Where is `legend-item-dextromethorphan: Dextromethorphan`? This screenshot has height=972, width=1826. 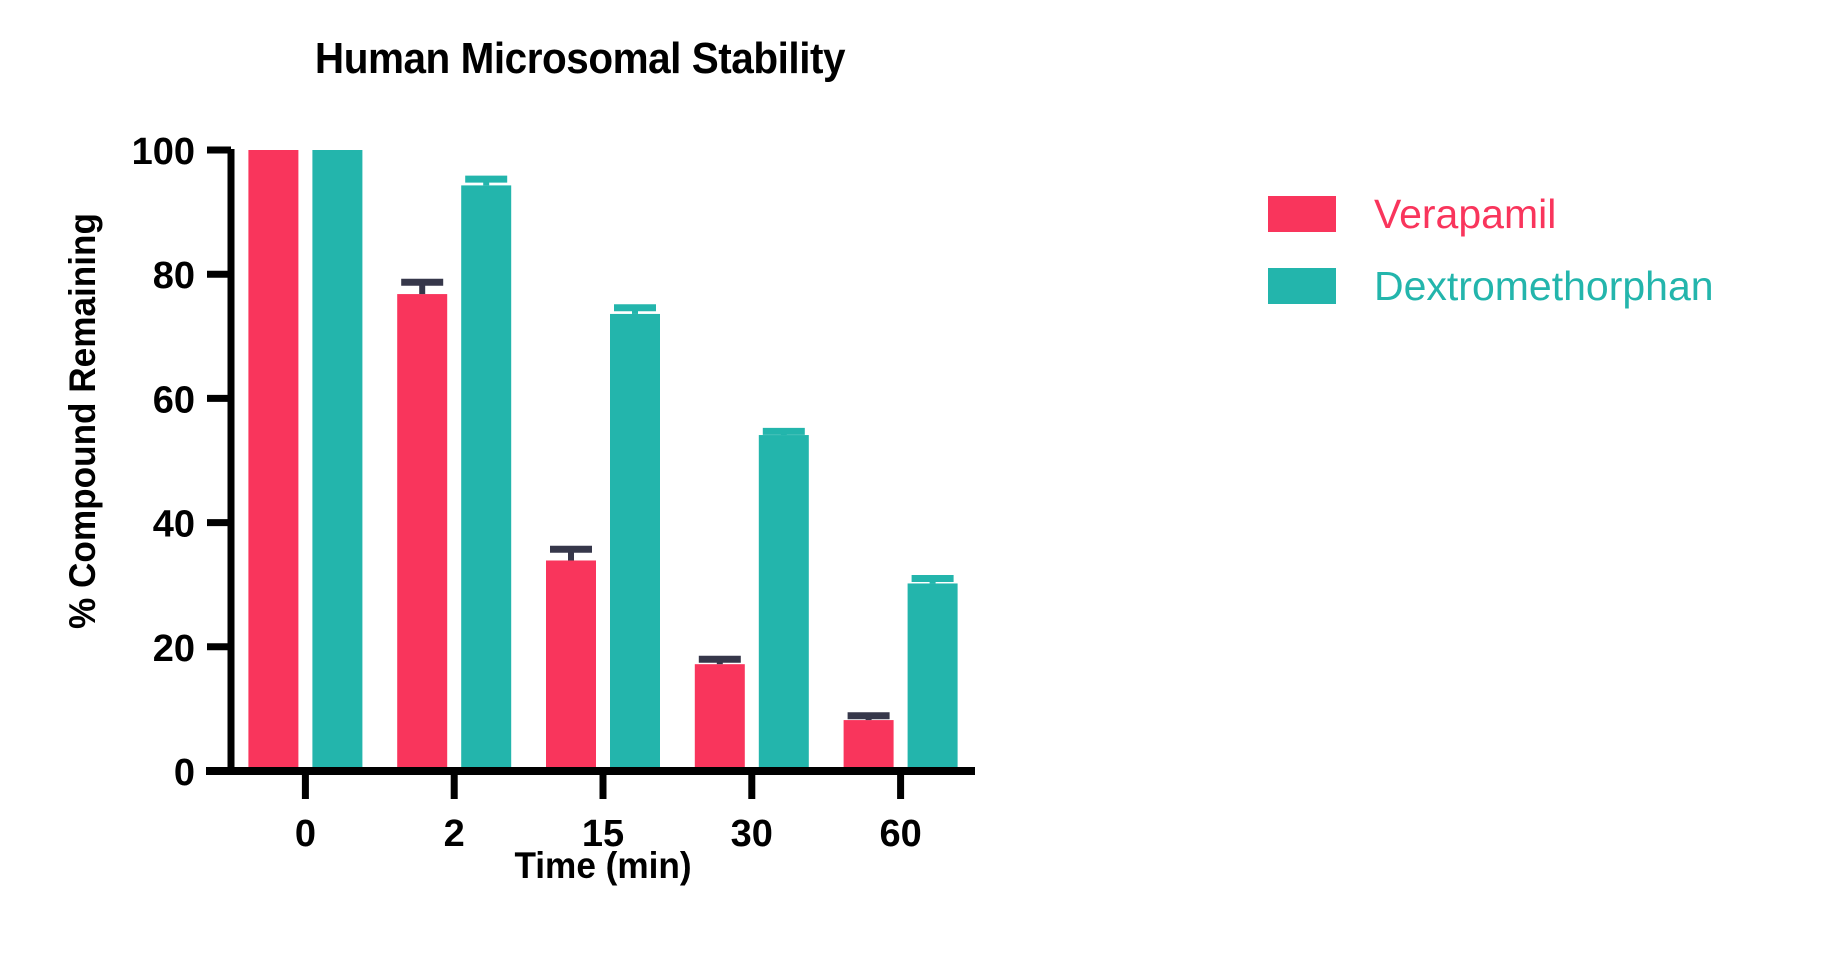
legend-item-dextromethorphan: Dextromethorphan is located at coordinates (1508, 286).